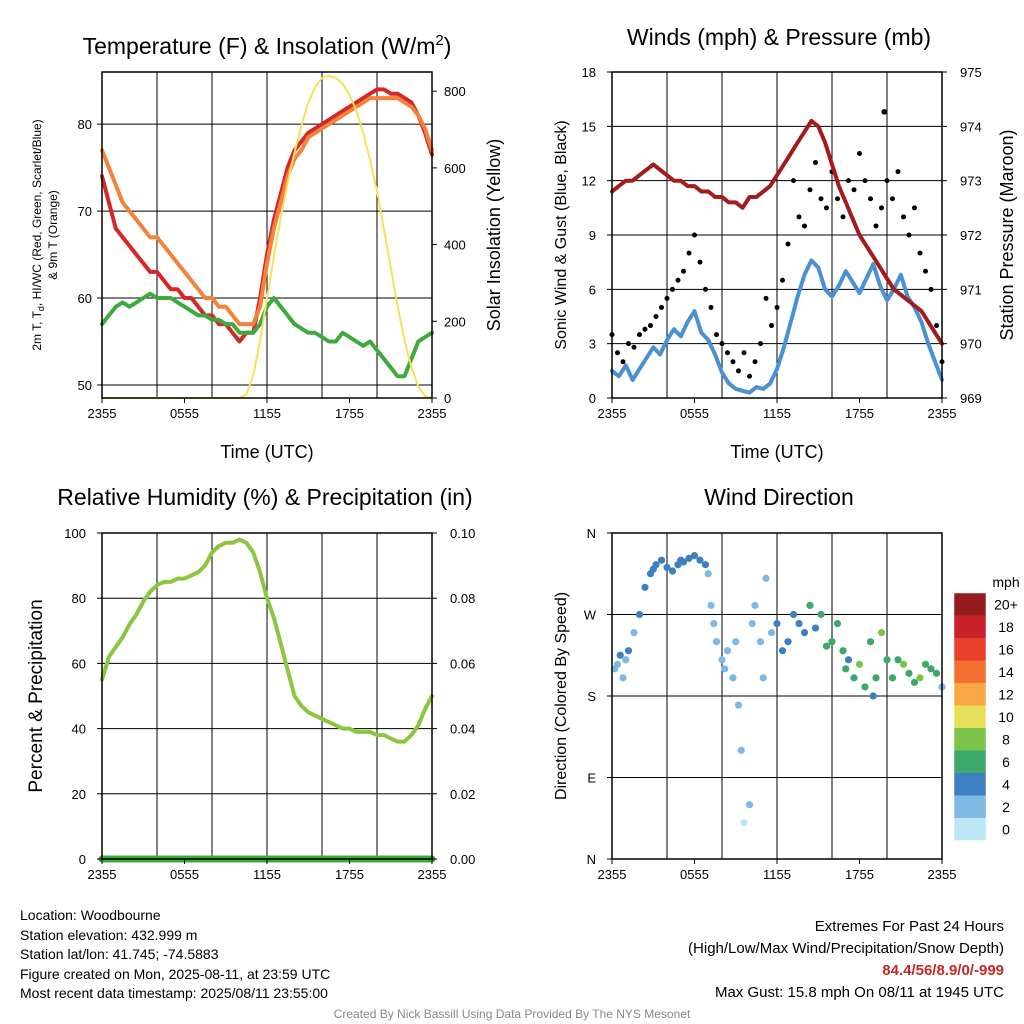  What do you see at coordinates (79, 794) in the screenshot?
I see `y-tick-label: 20` at bounding box center [79, 794].